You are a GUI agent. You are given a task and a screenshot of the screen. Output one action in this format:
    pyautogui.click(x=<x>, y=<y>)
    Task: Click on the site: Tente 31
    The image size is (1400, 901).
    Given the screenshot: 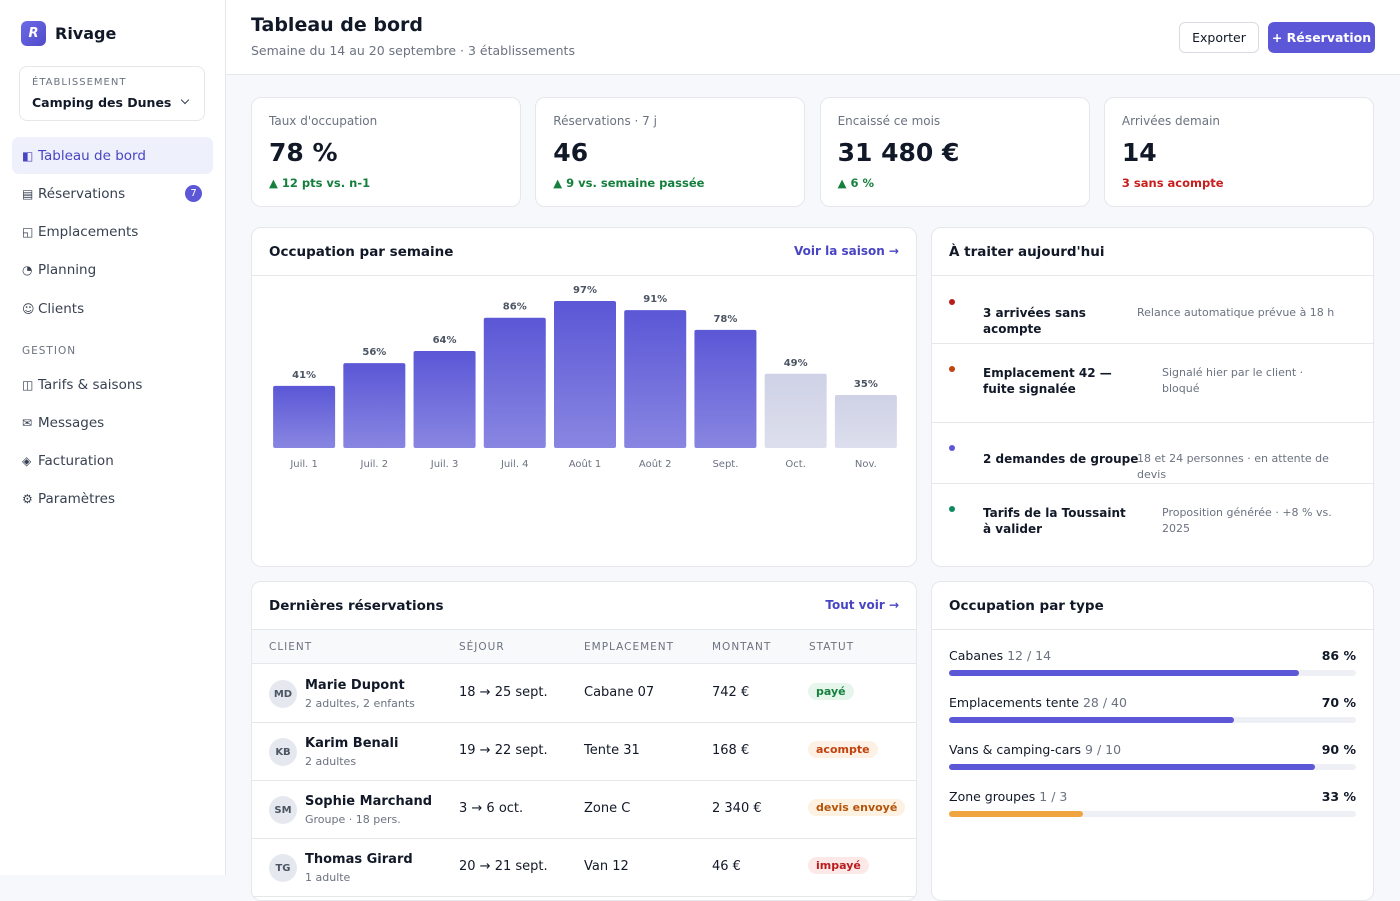 What is the action you would take?
    pyautogui.click(x=612, y=750)
    